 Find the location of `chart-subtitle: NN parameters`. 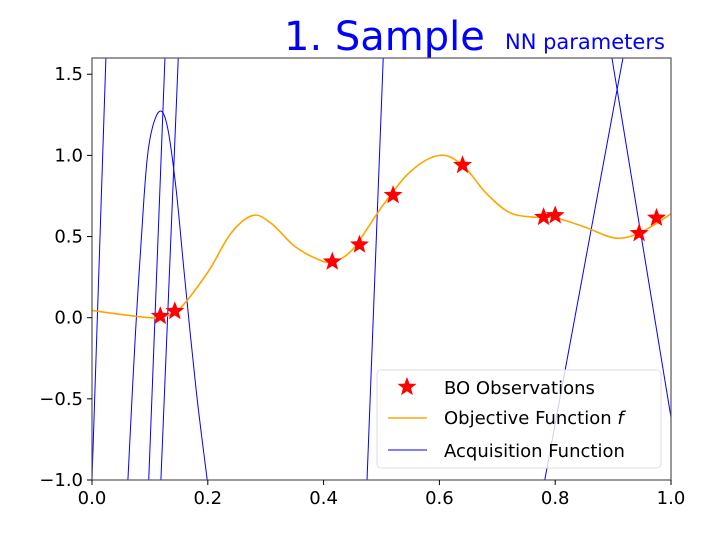

chart-subtitle: NN parameters is located at coordinates (585, 42).